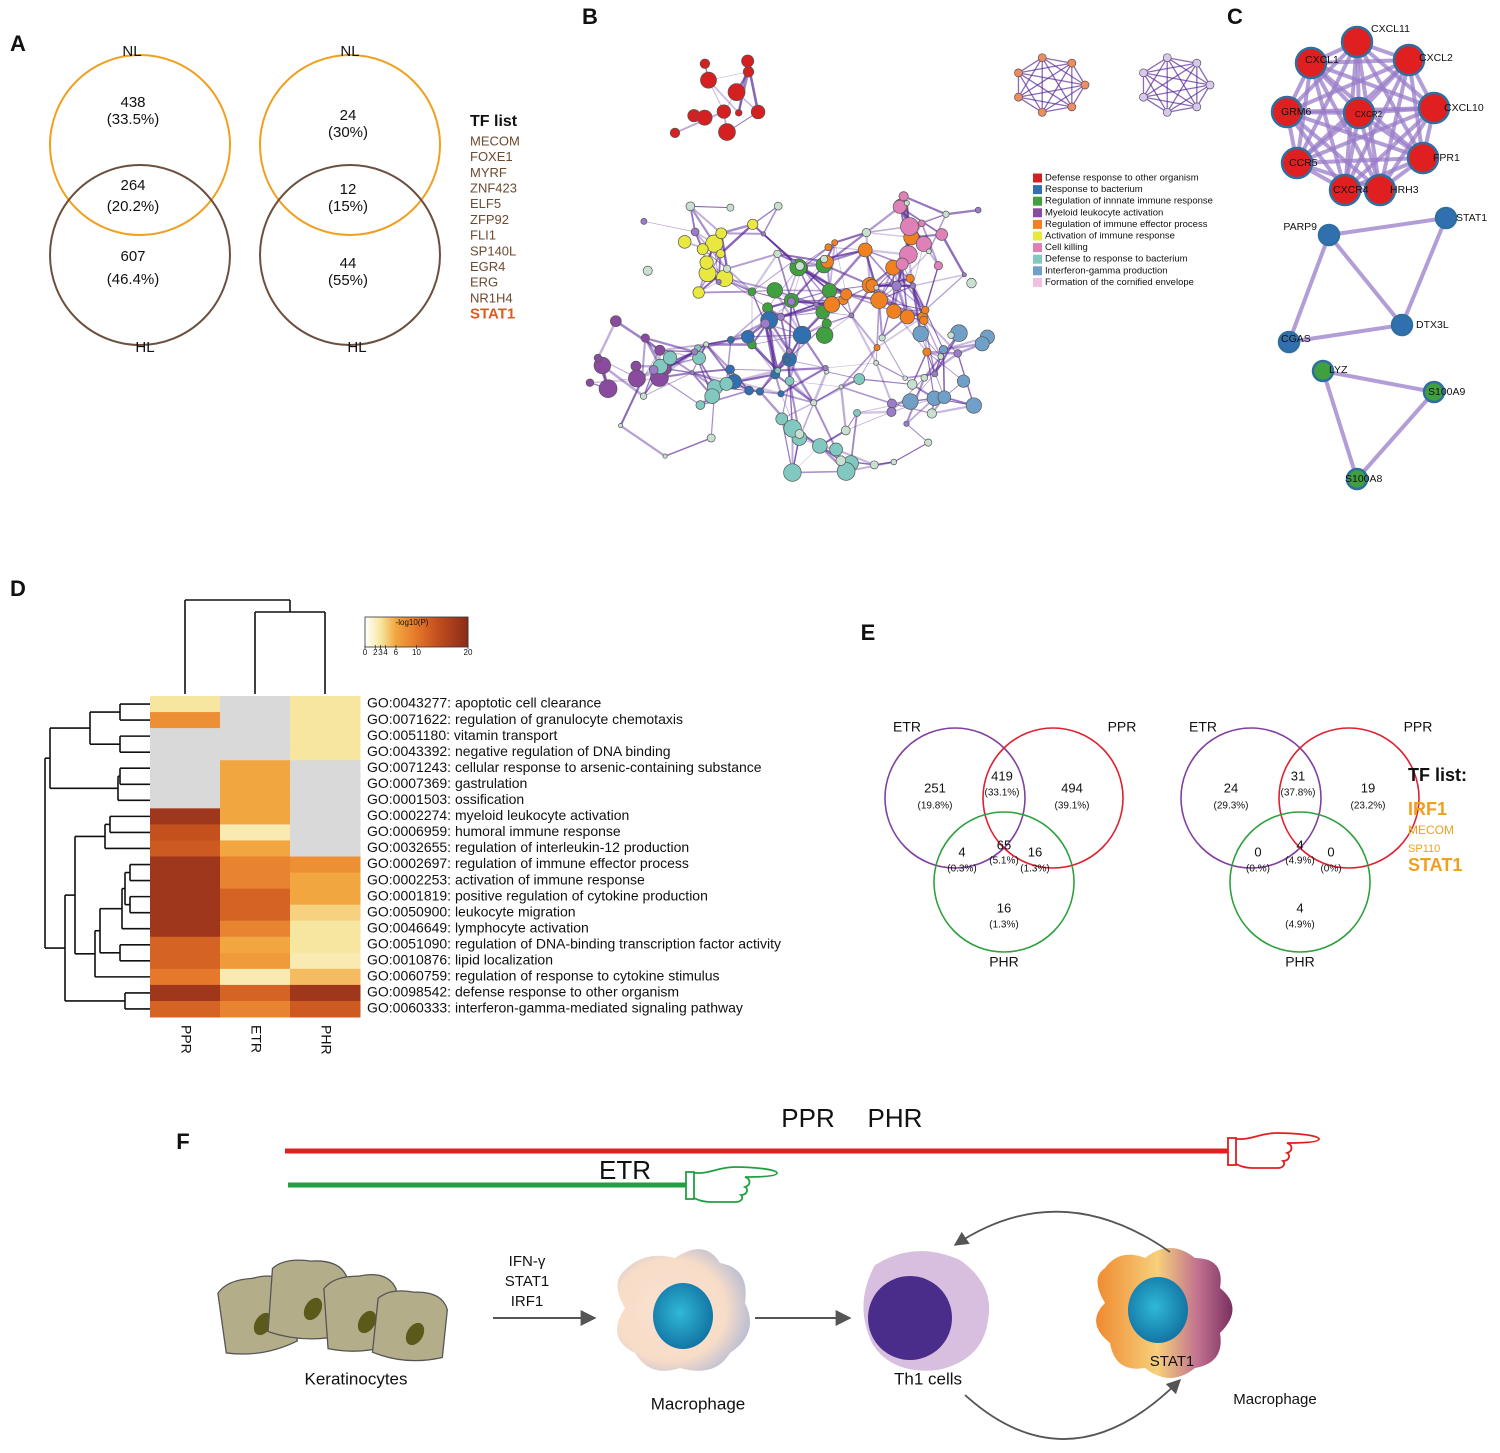 The image size is (1500, 1453). Describe the element at coordinates (961, 869) in the screenshot. I see `region-percent: (0.3%)` at that location.